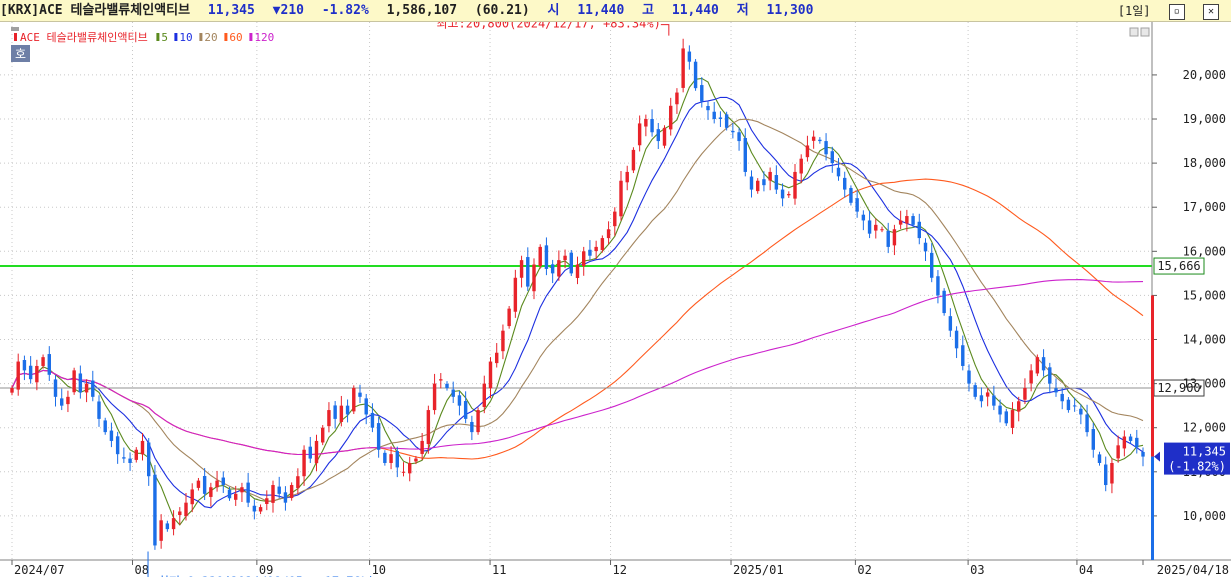  What do you see at coordinates (1204, 452) in the screenshot?
I see `current-price-value: 11,345` at bounding box center [1204, 452].